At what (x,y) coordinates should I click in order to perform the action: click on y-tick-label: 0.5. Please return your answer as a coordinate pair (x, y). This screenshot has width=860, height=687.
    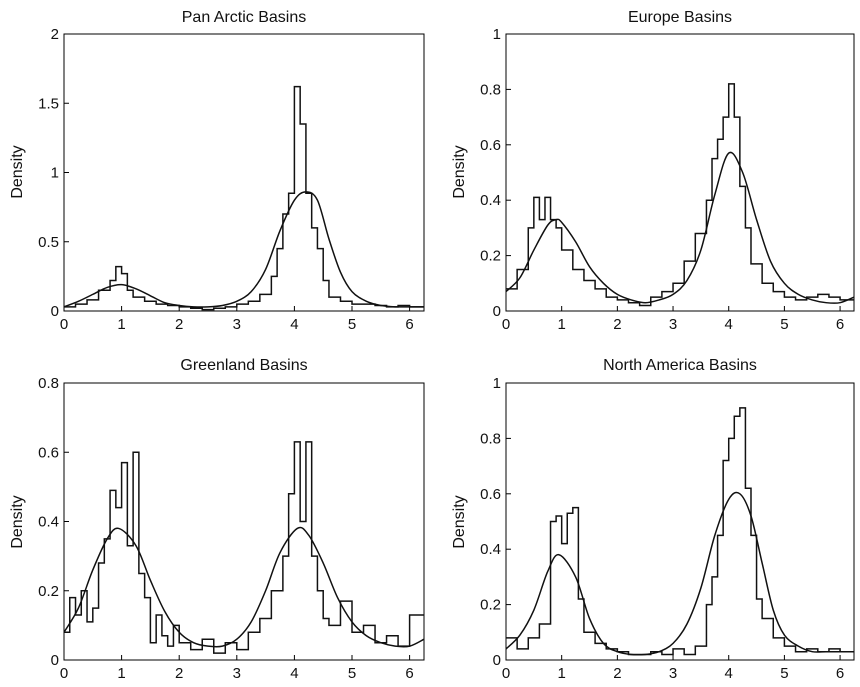
    Looking at the image, I should click on (48, 242).